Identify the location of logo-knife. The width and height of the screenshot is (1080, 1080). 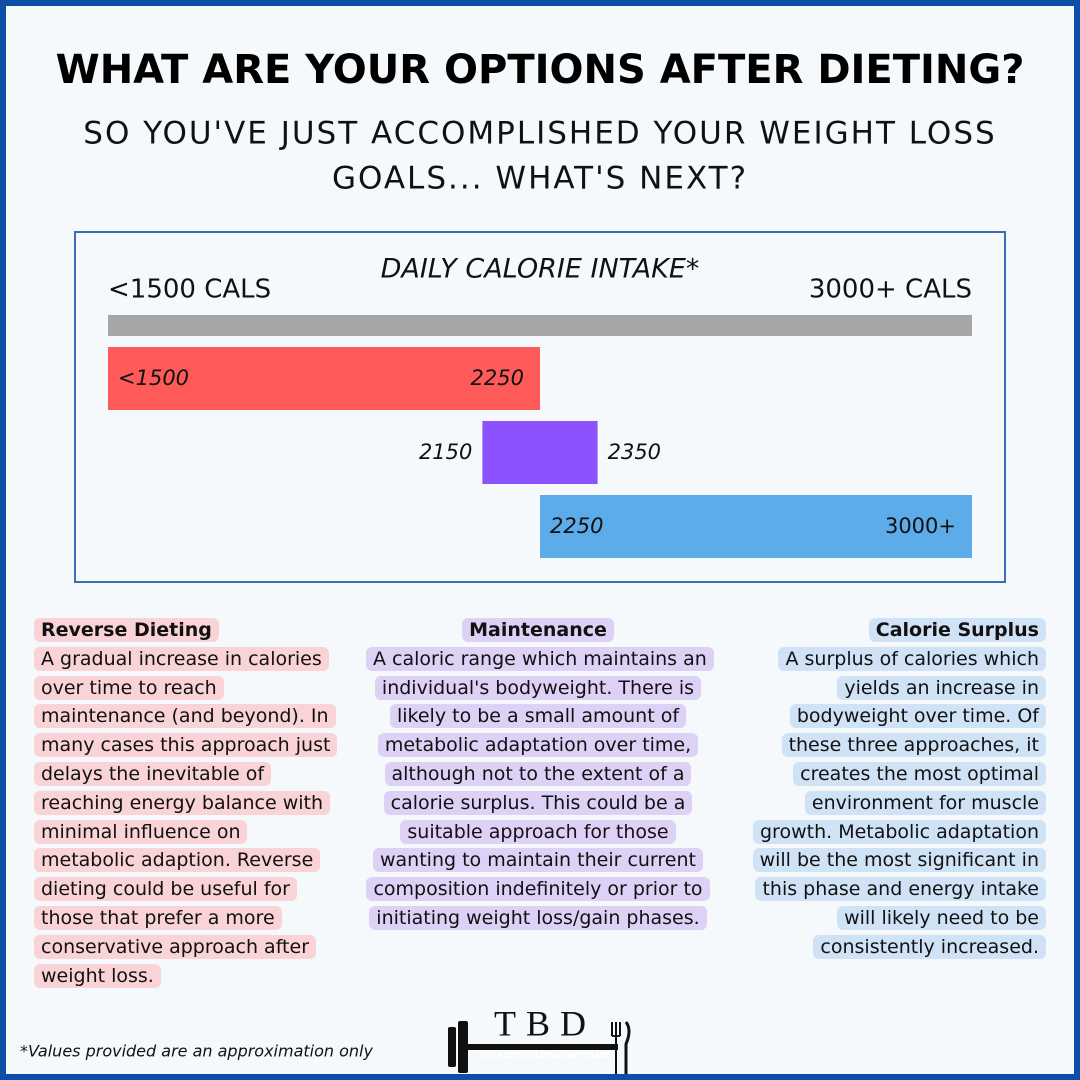
(627, 1047).